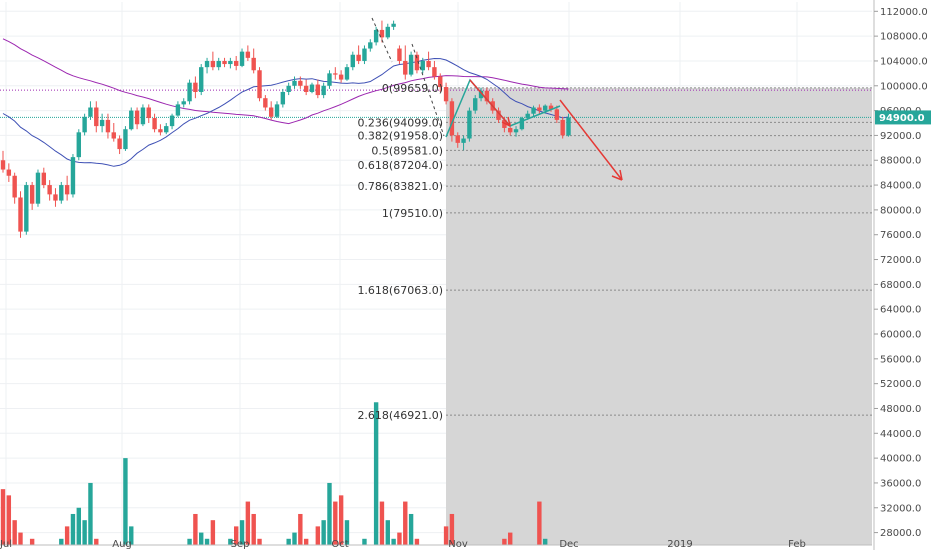  I want to click on time-axis: Jul Aug Sep Oct Nov Dec 2019 Feb, so click(436, 544).